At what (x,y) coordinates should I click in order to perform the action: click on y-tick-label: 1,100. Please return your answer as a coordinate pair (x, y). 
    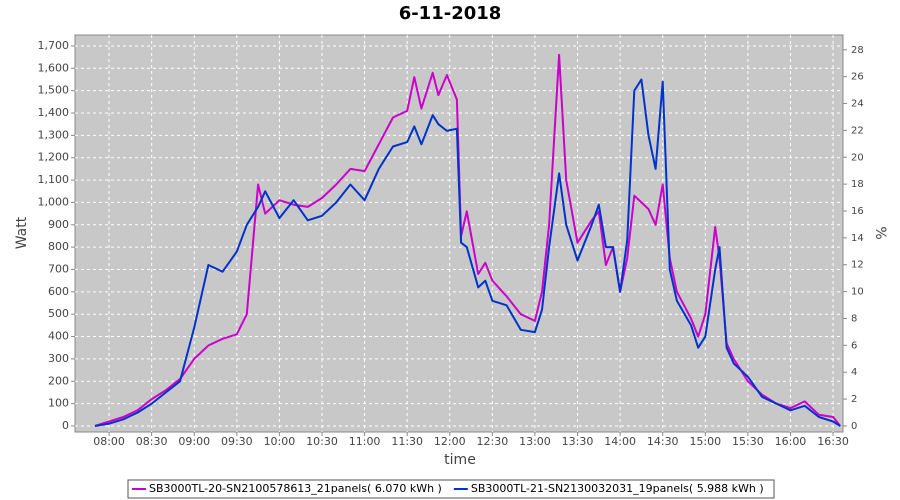
    Looking at the image, I should click on (54, 179).